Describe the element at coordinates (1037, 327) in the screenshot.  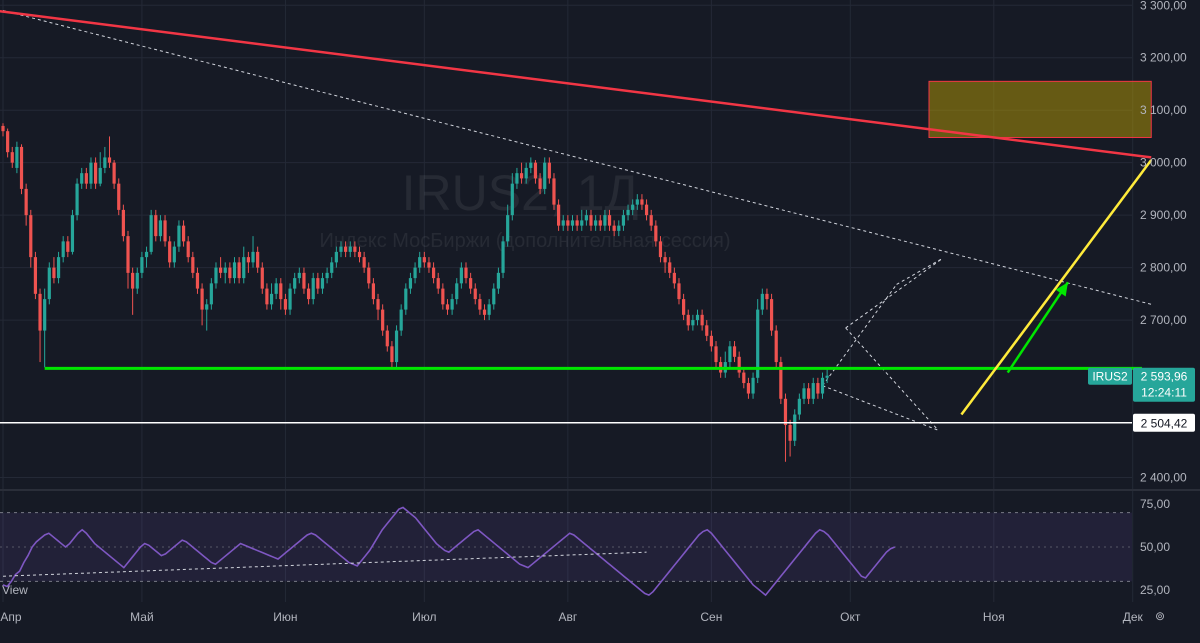
I see `green-projection-arrow` at that location.